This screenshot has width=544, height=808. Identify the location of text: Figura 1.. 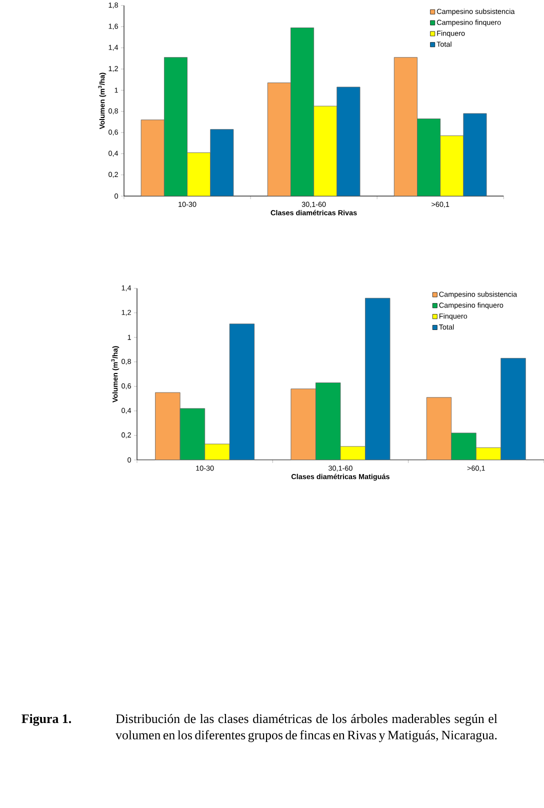
(46, 720).